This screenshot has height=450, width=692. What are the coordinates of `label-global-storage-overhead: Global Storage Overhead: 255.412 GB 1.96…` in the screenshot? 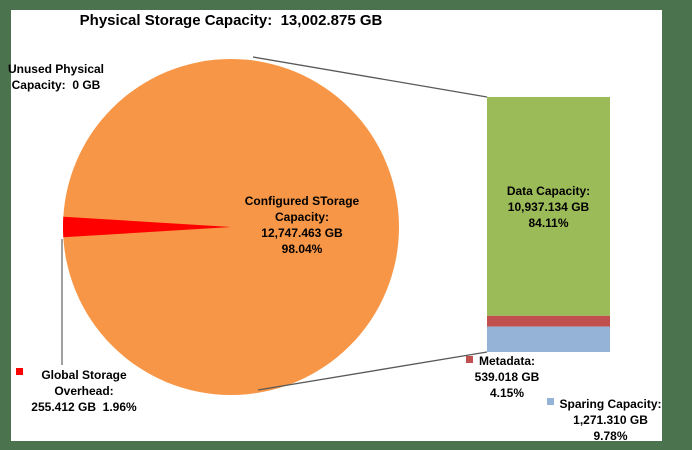 It's located at (84, 391).